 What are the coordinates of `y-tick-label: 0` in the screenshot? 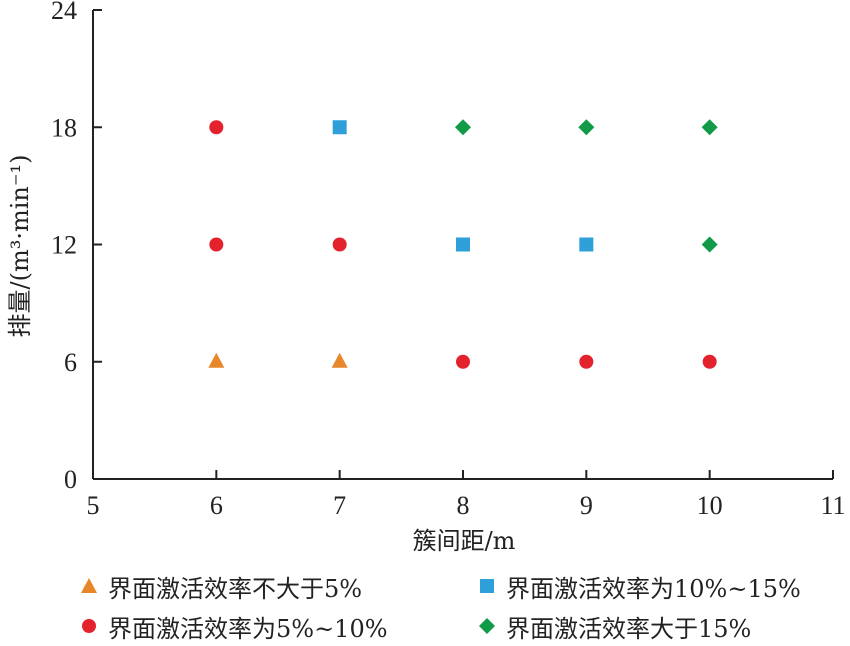 It's located at (70, 479).